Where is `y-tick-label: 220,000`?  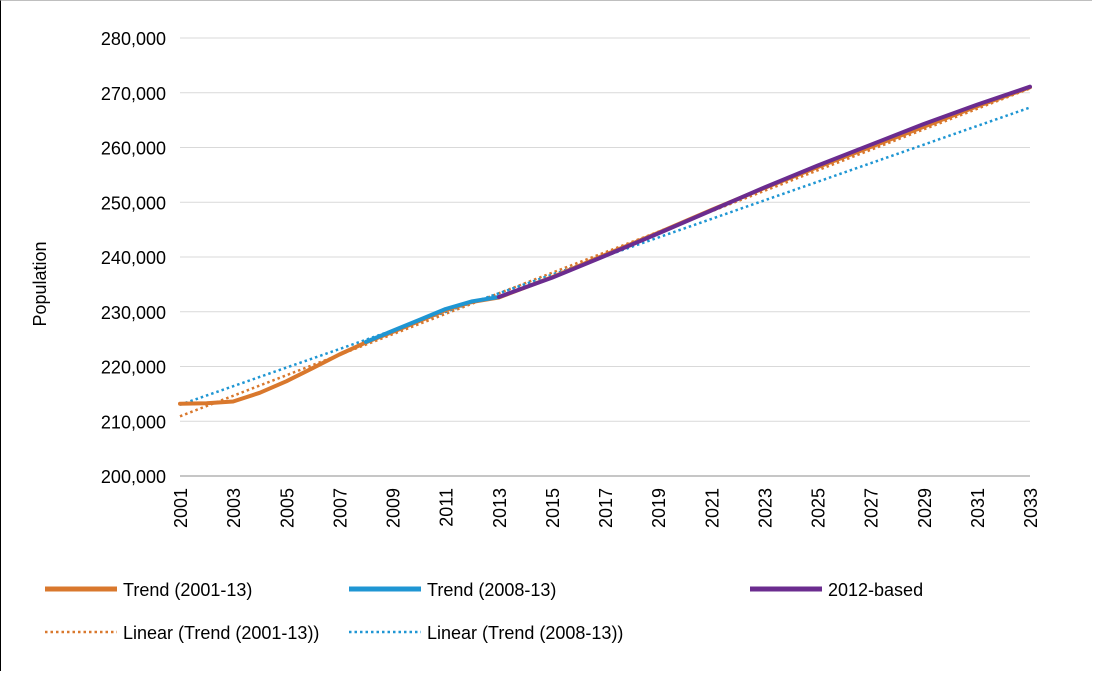 y-tick-label: 220,000 is located at coordinates (133, 368).